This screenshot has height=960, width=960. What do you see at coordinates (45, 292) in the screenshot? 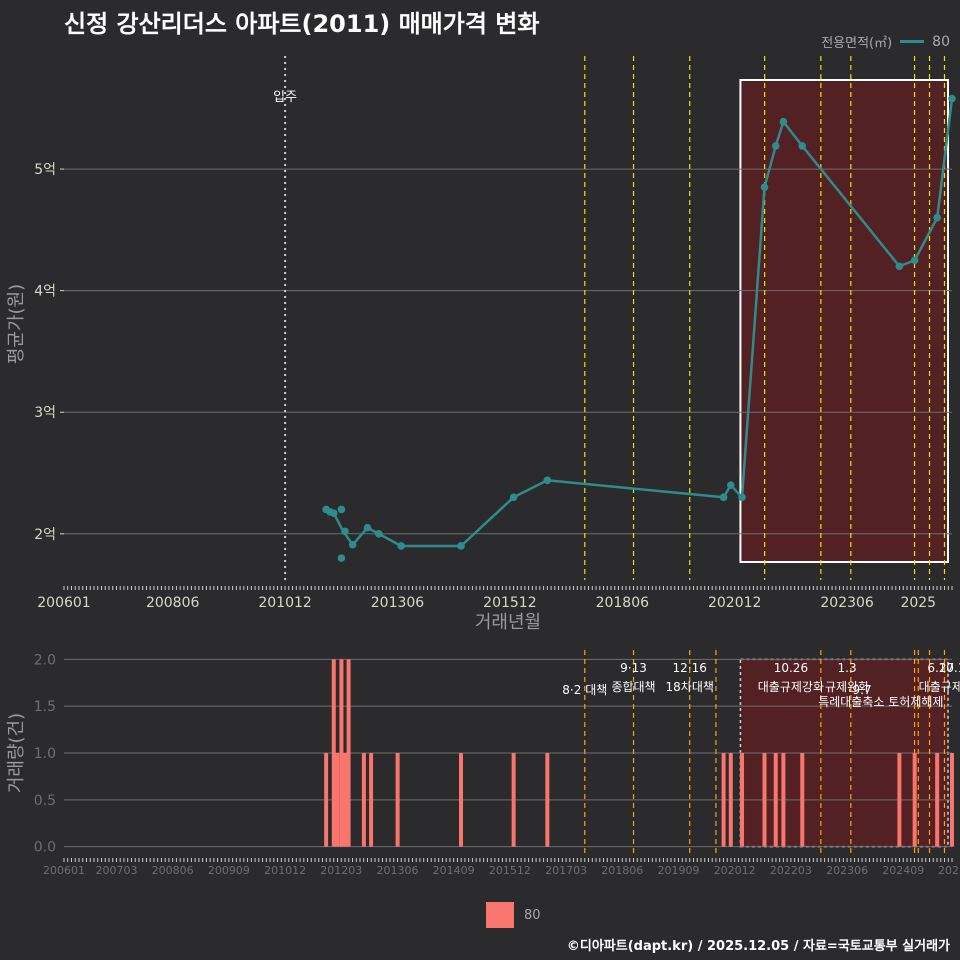
I see `y-tick-label: 4억` at bounding box center [45, 292].